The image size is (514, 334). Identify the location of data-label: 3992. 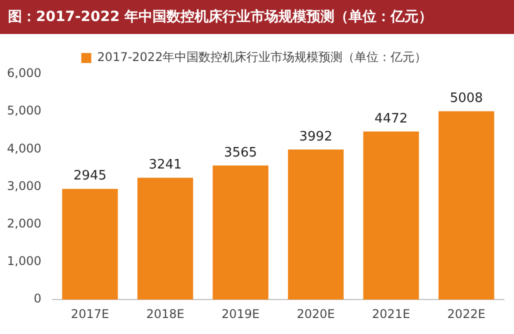
(315, 136).